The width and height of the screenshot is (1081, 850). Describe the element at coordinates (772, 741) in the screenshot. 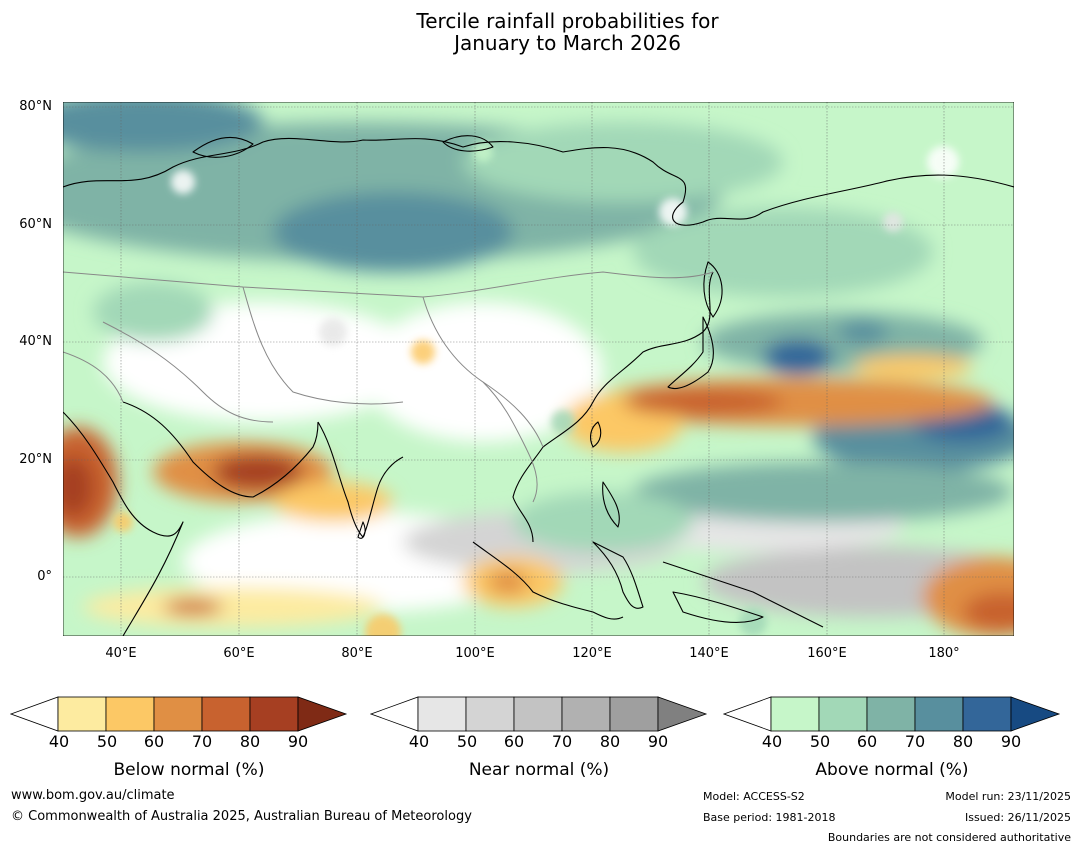

I see `above-tick-40: 40` at that location.